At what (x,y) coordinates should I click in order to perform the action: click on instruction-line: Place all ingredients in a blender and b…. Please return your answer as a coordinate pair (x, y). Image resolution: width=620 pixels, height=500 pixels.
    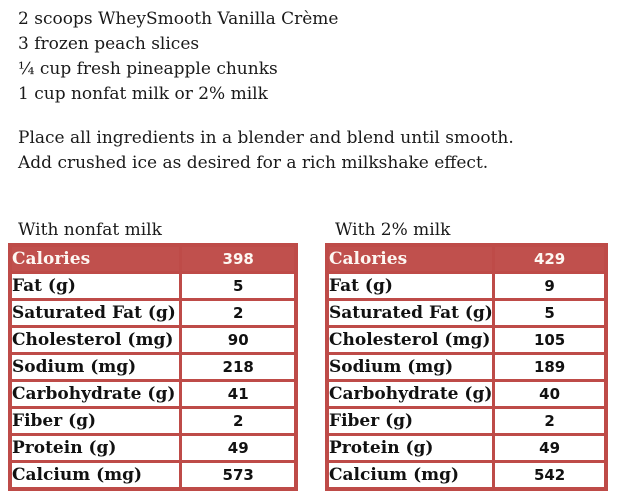
    Looking at the image, I should click on (266, 138).